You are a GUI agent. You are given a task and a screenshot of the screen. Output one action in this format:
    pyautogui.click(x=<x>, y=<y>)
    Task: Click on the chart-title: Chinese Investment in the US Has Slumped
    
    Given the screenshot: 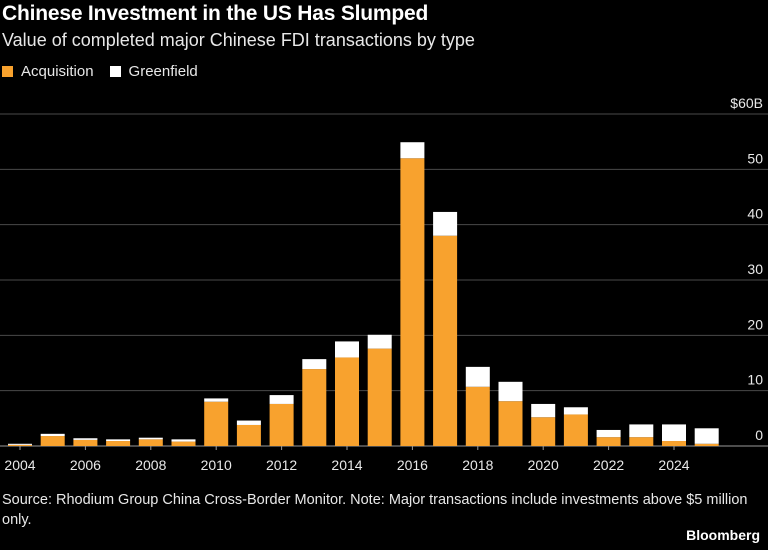 What is the action you would take?
    pyautogui.click(x=215, y=13)
    